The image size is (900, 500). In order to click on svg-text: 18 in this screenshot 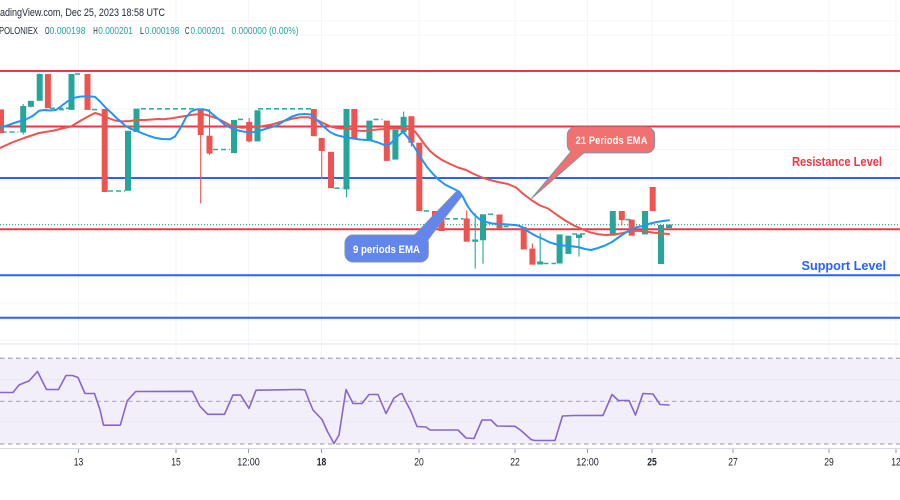, I will do `click(322, 463)`.